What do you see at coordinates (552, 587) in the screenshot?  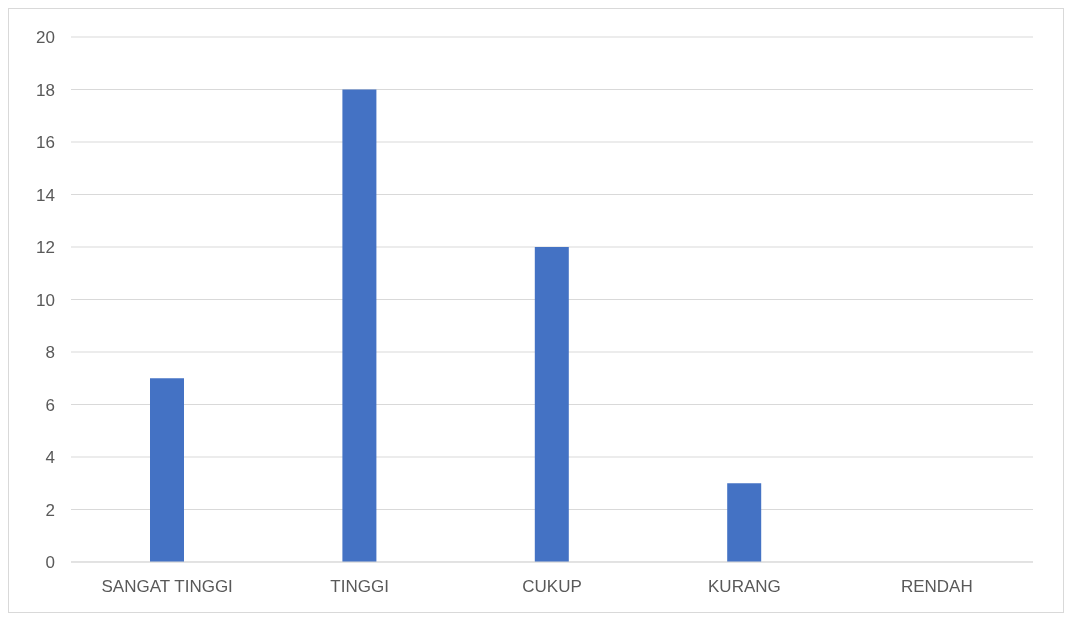 I see `x-tick-label: CUKUP` at bounding box center [552, 587].